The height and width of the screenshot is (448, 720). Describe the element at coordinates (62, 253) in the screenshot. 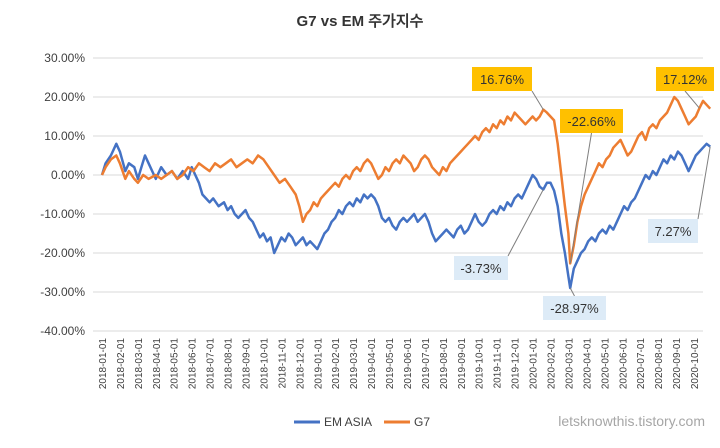

I see `y-tick-label: -20.00%` at that location.